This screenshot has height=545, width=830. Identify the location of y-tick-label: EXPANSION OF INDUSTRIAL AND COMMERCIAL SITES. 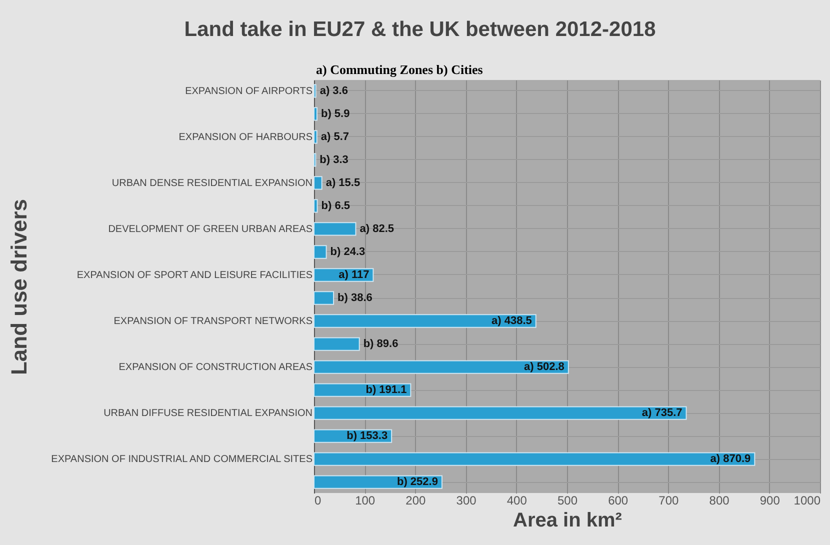
(182, 460).